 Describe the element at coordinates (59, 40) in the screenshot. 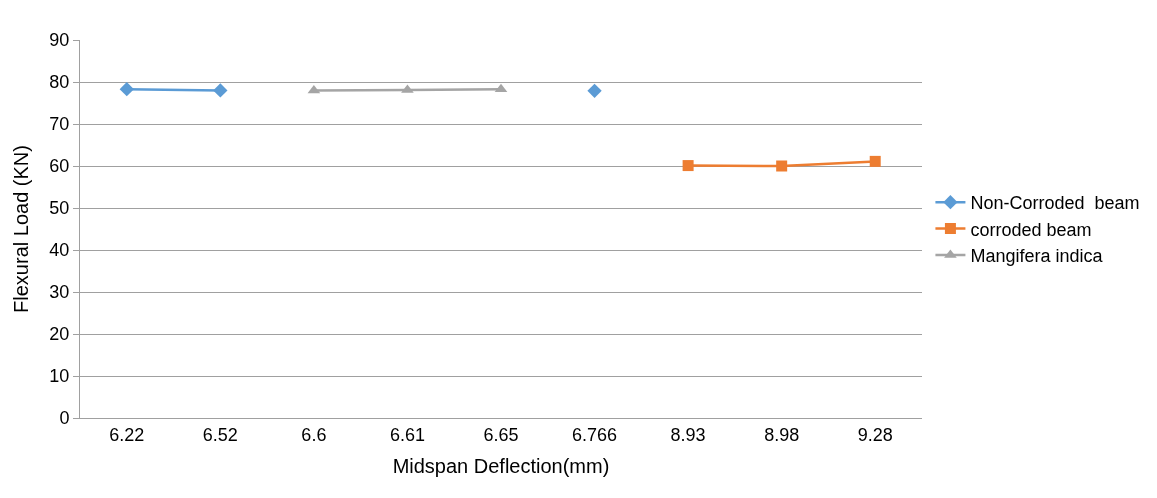

I see `y-tick-label: 90` at that location.